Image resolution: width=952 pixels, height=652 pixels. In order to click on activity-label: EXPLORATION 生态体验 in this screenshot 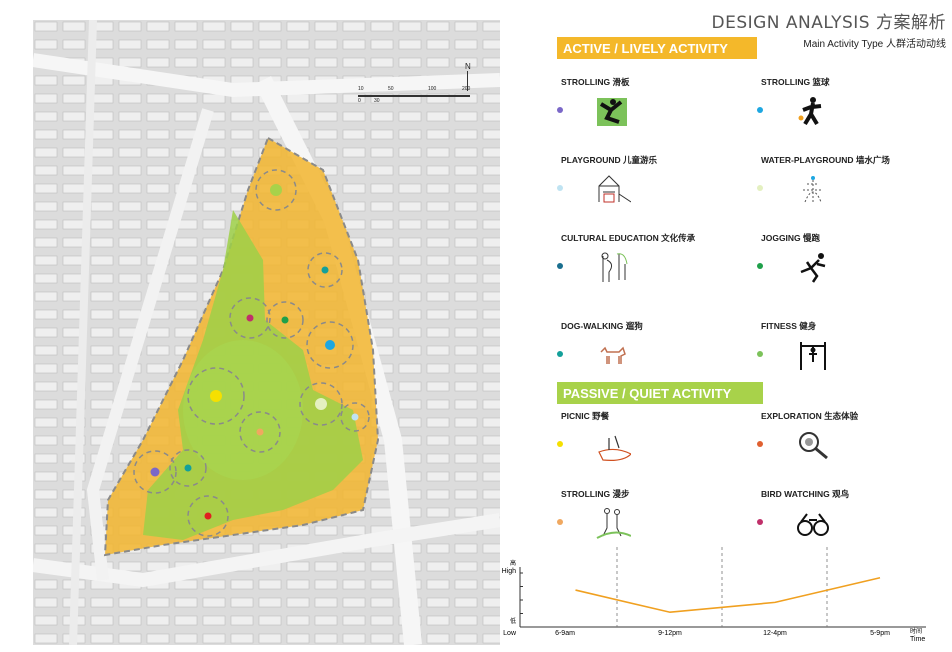, I will do `click(810, 416)`.